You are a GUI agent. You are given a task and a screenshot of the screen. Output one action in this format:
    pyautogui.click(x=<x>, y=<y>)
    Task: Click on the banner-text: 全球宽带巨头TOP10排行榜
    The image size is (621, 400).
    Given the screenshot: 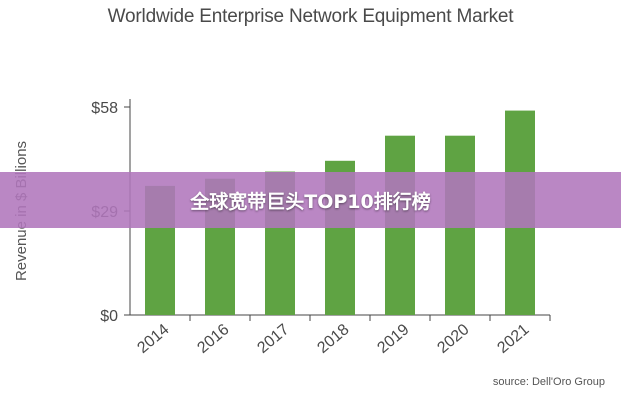 What is the action you would take?
    pyautogui.click(x=310, y=201)
    